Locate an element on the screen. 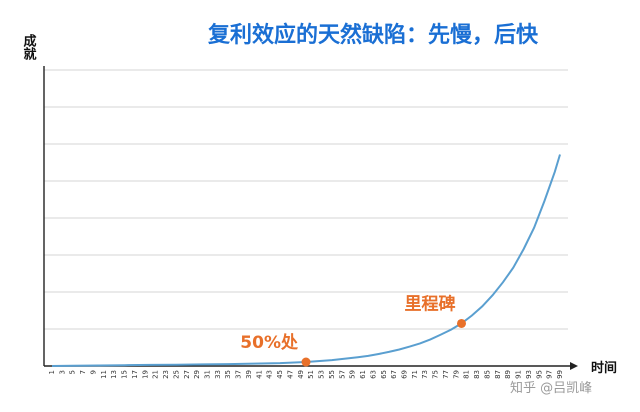 The image size is (640, 412). x-tick-label: 25 is located at coordinates (176, 374).